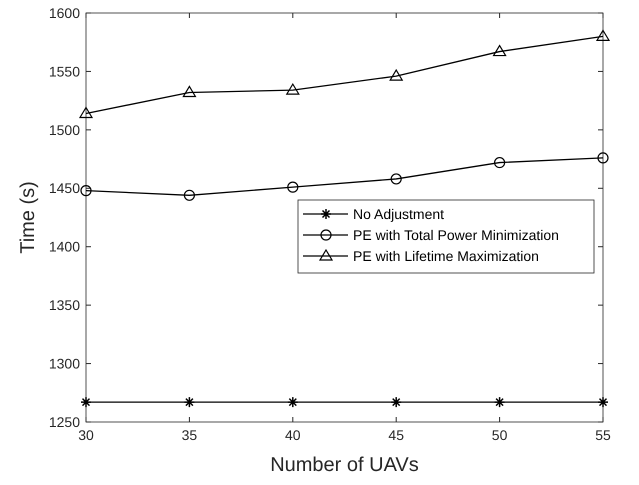 The image size is (639, 485). What do you see at coordinates (446, 256) in the screenshot?
I see `legend-label: PE with Lifetime Maximization` at bounding box center [446, 256].